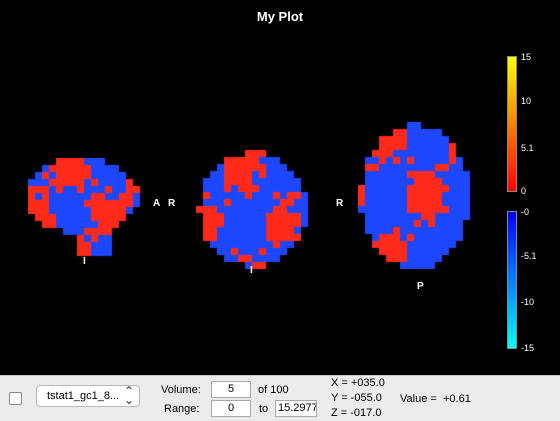 This screenshot has width=560, height=421. Describe the element at coordinates (415, 197) in the screenshot. I see `axial-slice` at that location.